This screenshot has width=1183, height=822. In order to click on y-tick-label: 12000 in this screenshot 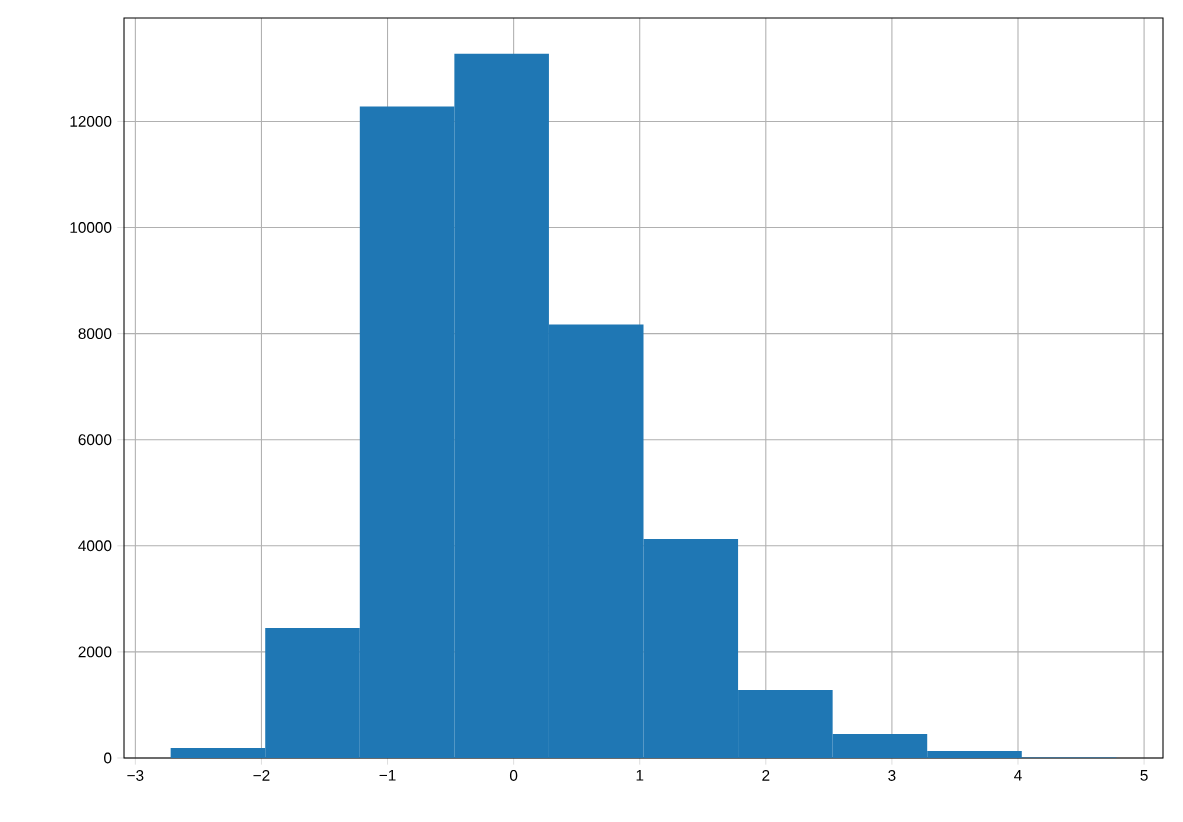, I will do `click(91, 121)`.